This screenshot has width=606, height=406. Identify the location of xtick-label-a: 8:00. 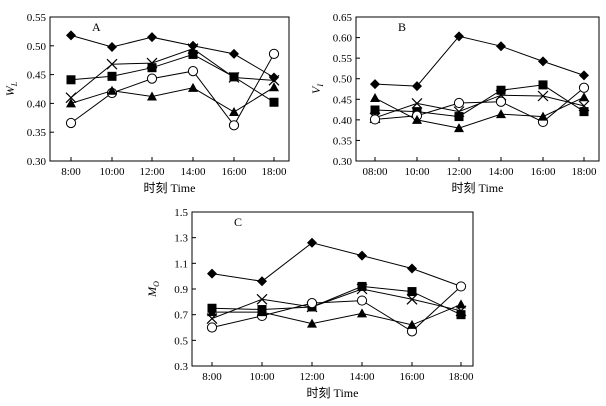
(71, 172).